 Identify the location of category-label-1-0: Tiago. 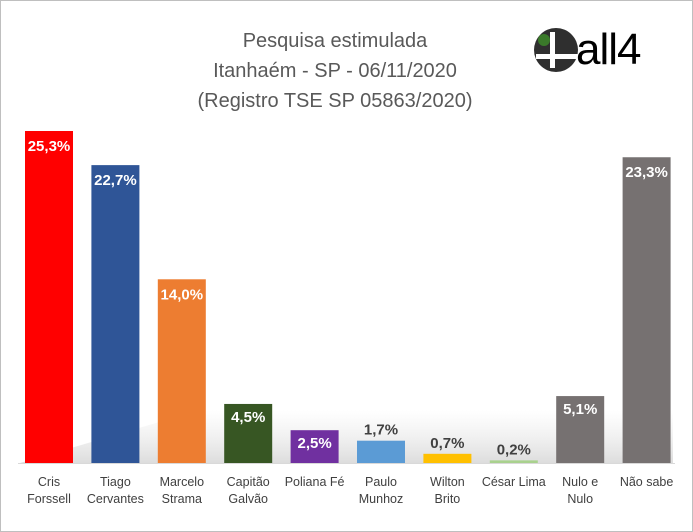
(115, 482).